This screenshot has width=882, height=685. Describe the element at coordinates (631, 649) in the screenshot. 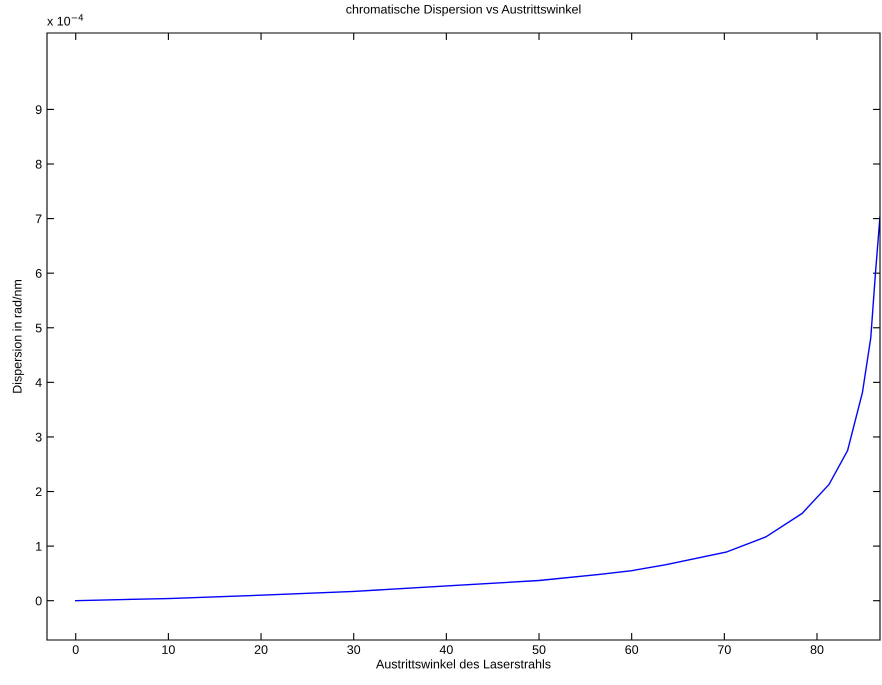

I see `x-tick-label: 60` at that location.